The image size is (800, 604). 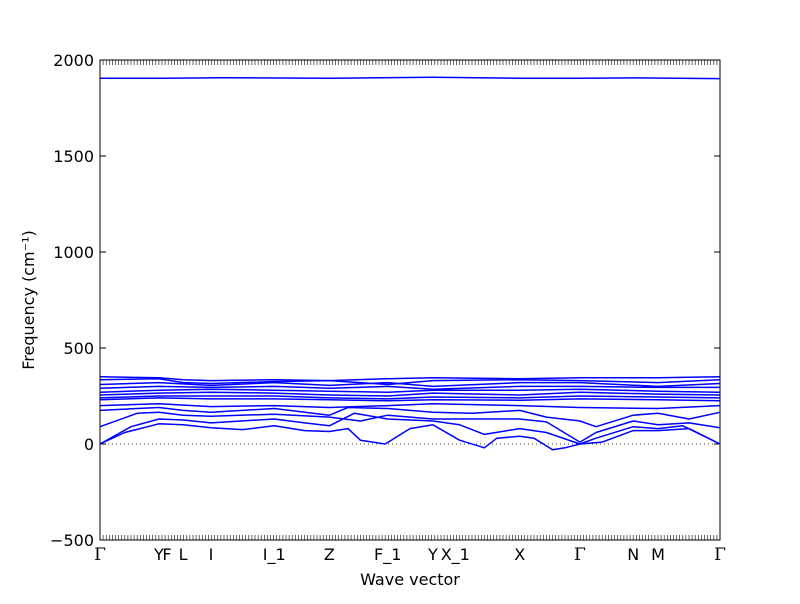 What do you see at coordinates (73, 252) in the screenshot?
I see `y-tick-label: 1000` at bounding box center [73, 252].